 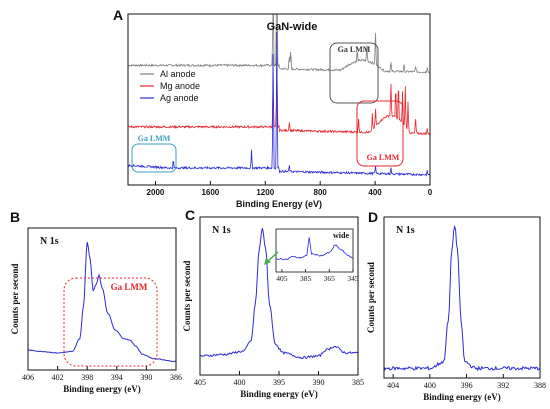 What do you see at coordinates (503, 385) in the screenshot?
I see `x-tick-label: 392` at bounding box center [503, 385].